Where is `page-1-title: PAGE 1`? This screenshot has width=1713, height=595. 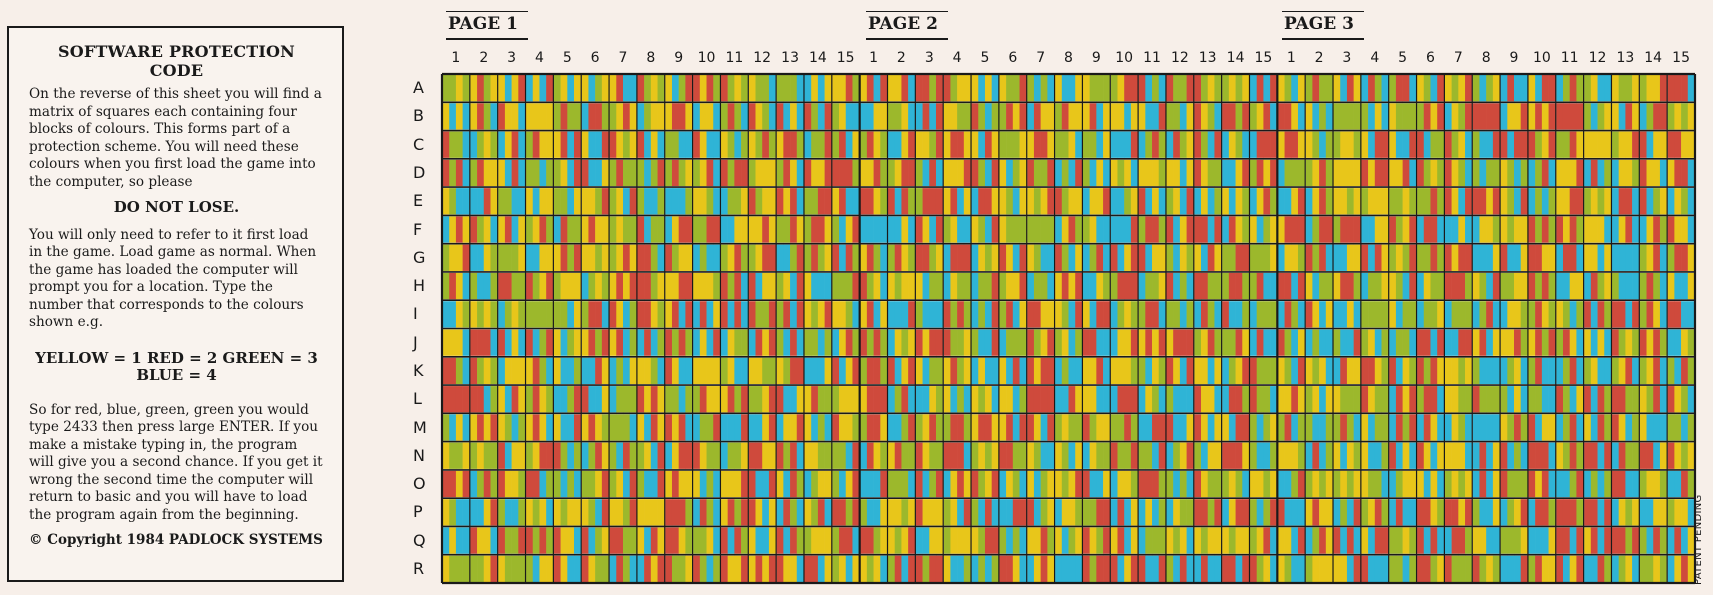 page-1-title: PAGE 1 is located at coordinates (487, 25).